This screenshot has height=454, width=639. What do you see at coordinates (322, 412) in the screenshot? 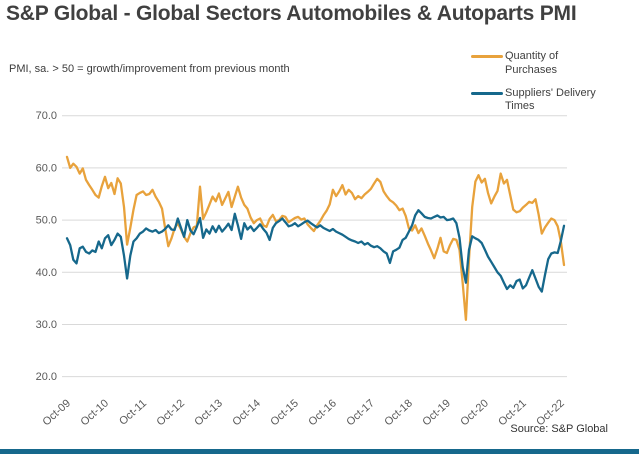
I see `x-tick-label: Oct-16` at bounding box center [322, 412].